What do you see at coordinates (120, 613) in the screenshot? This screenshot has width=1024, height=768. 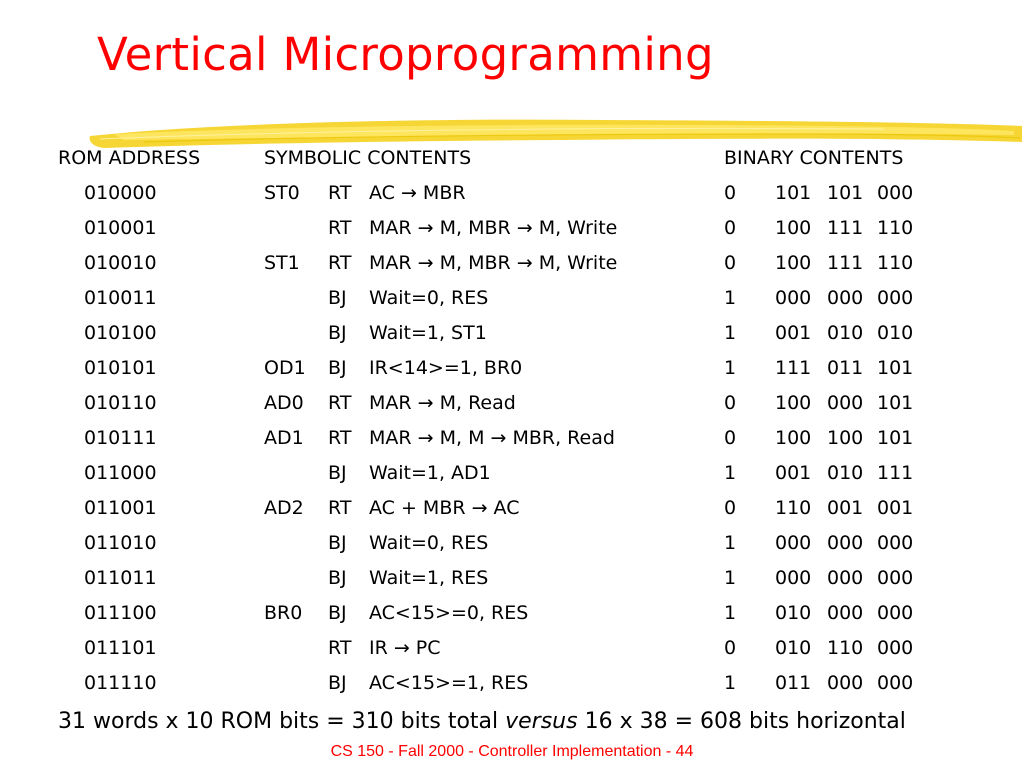 I see `rom-address: 011100` at bounding box center [120, 613].